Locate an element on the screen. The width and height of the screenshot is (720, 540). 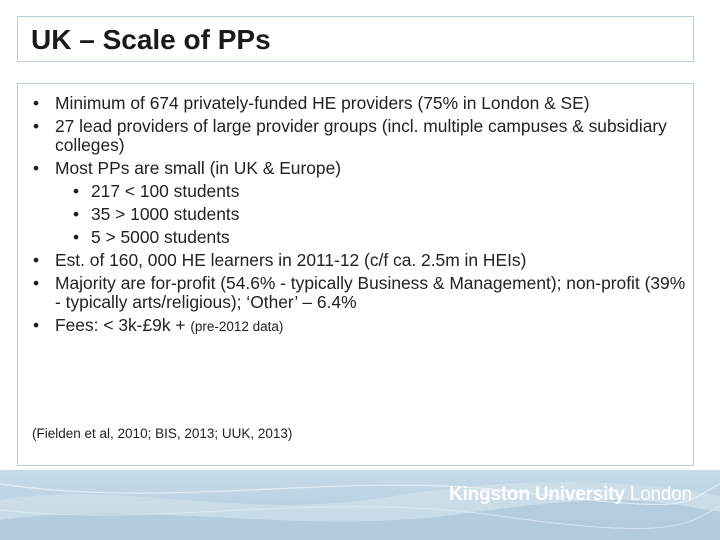
slide-title: UK – Scale of PPs is located at coordinates (151, 39).